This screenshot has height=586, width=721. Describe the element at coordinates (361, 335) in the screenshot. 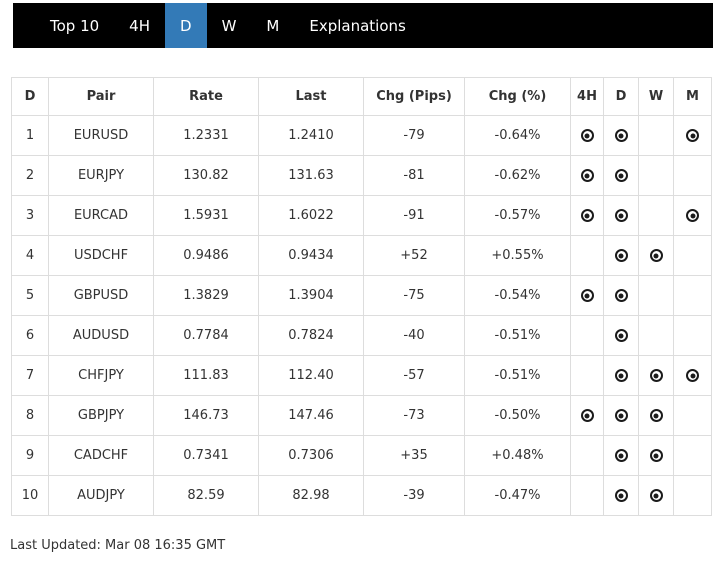

I see `table-row: 6 AUDUSD 0.7784 0.7824 -40 -0.51%` at that location.